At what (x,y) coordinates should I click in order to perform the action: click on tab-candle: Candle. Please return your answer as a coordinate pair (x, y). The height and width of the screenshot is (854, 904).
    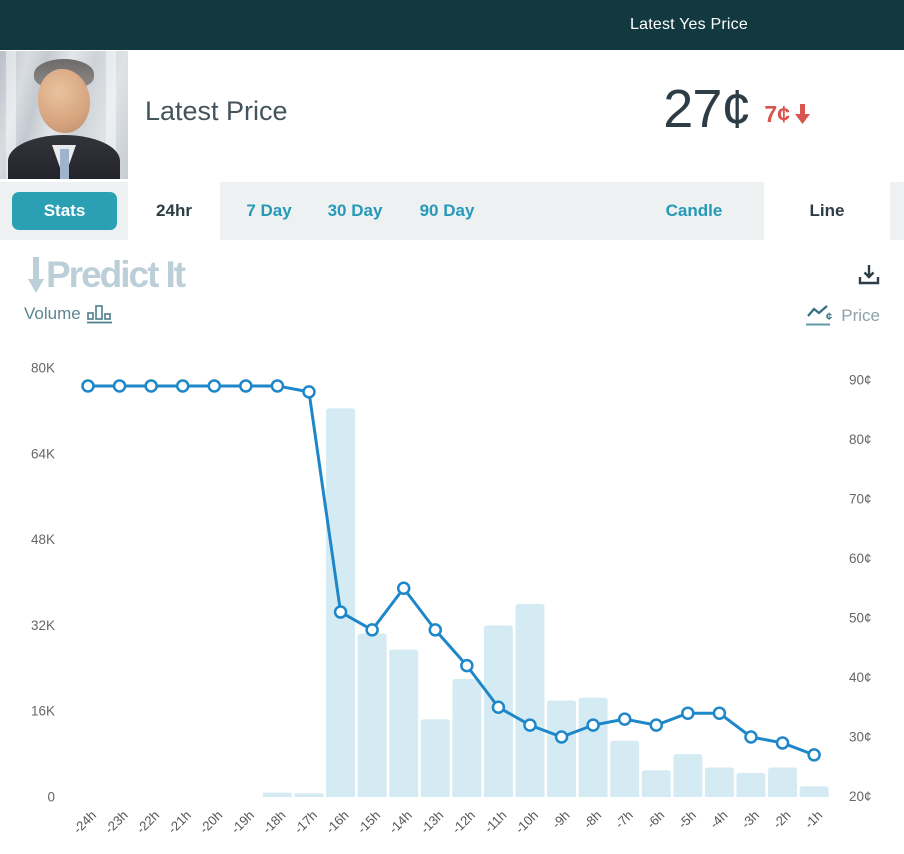
    Looking at the image, I should click on (694, 210).